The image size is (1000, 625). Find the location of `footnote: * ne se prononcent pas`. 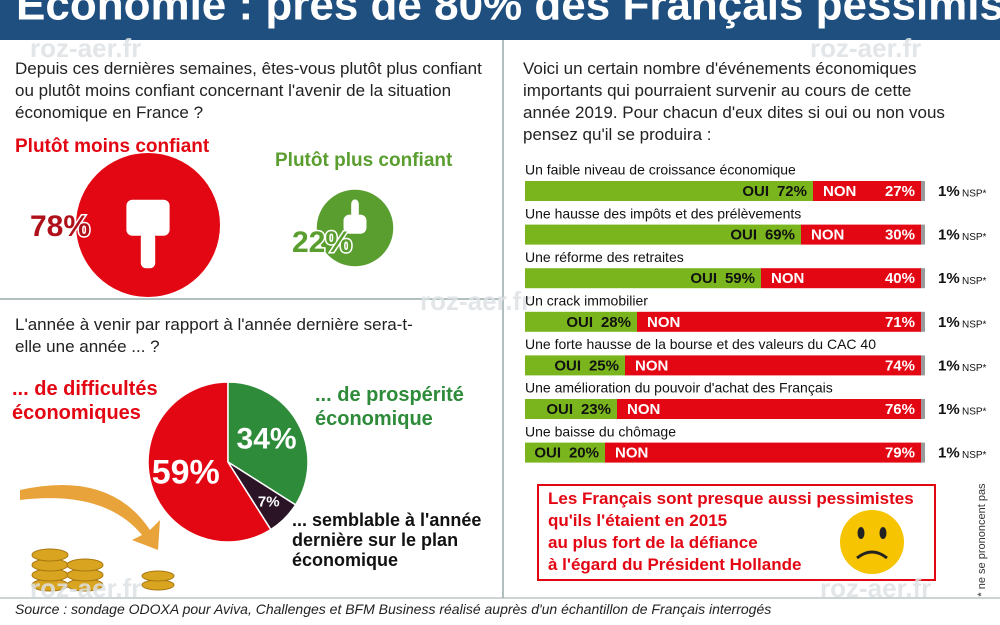

footnote: * ne se prononcent pas is located at coordinates (982, 540).